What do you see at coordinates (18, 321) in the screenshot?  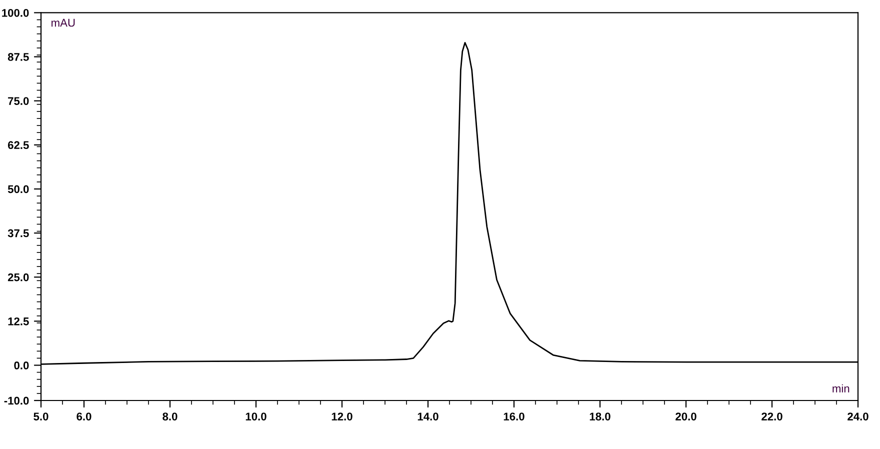 I see `y-tick-label: 12.5` at bounding box center [18, 321].